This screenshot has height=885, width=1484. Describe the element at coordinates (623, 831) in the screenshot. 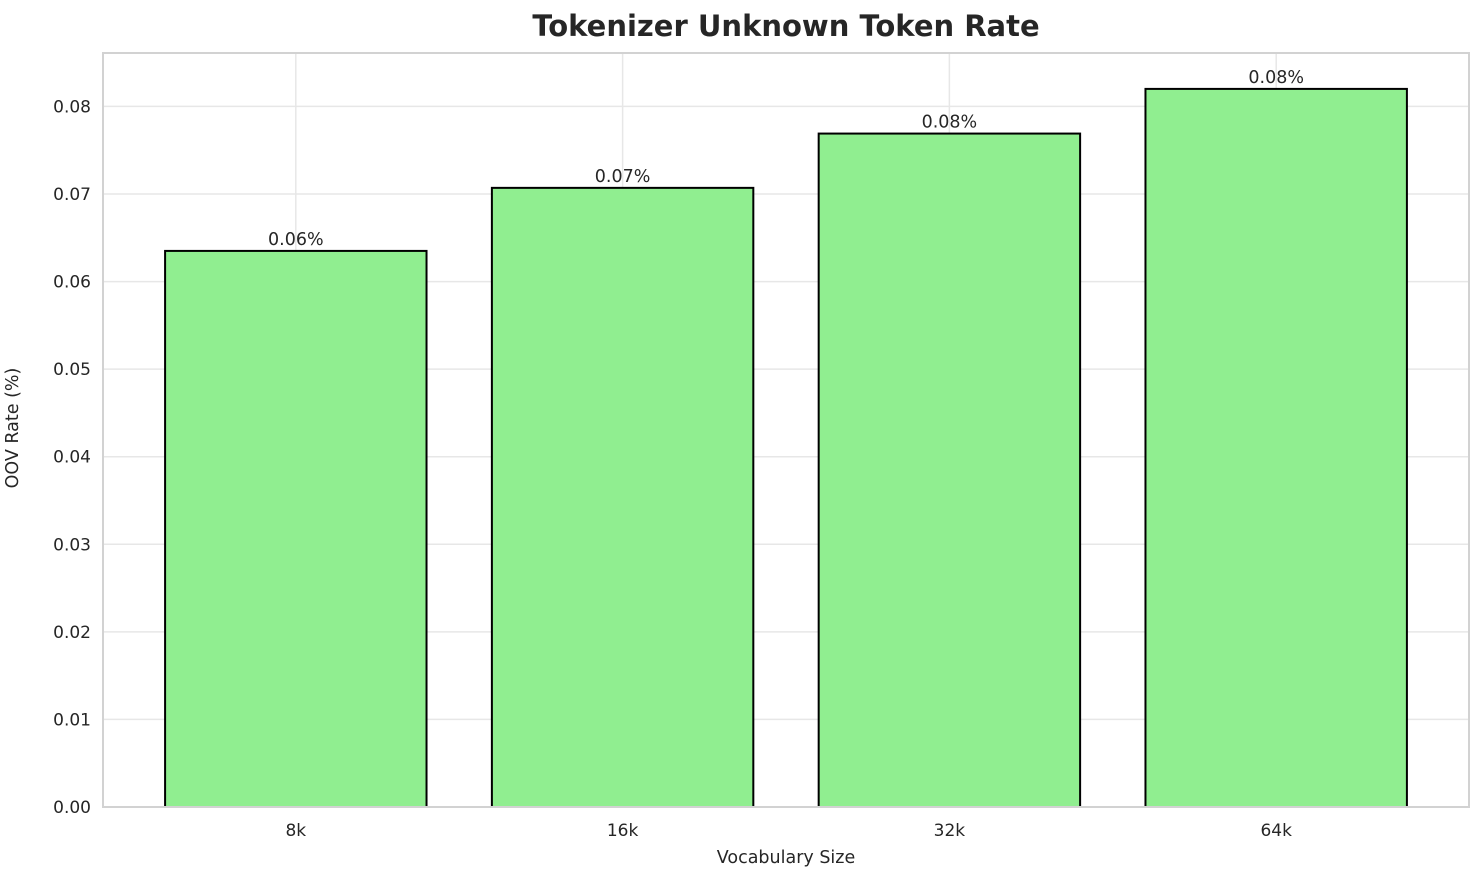

I see `x-tick-label: 16k` at that location.